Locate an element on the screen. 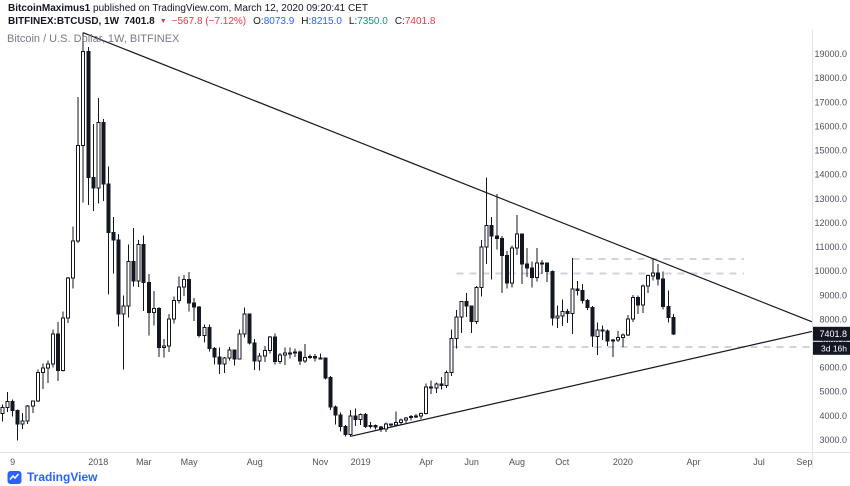 The image size is (850, 486). ohlc-low: L:7350.0 is located at coordinates (368, 21).